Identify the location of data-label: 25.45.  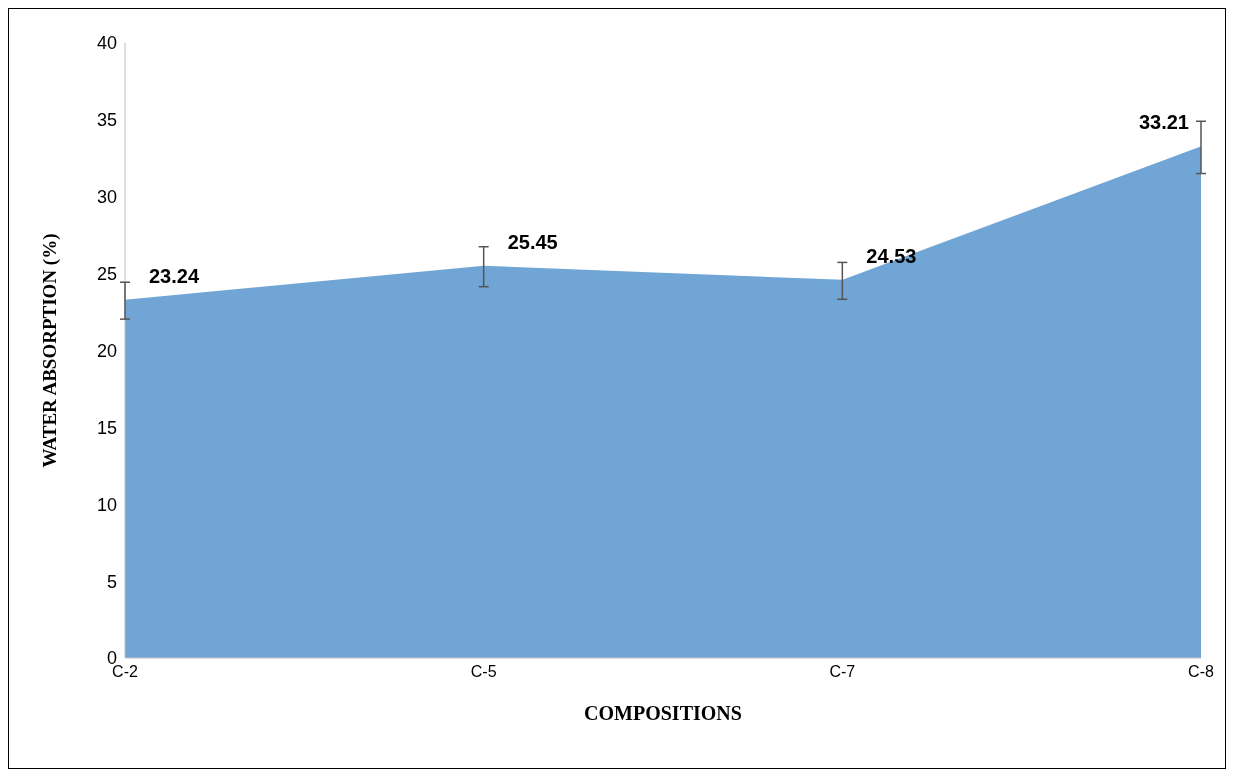
(532, 241).